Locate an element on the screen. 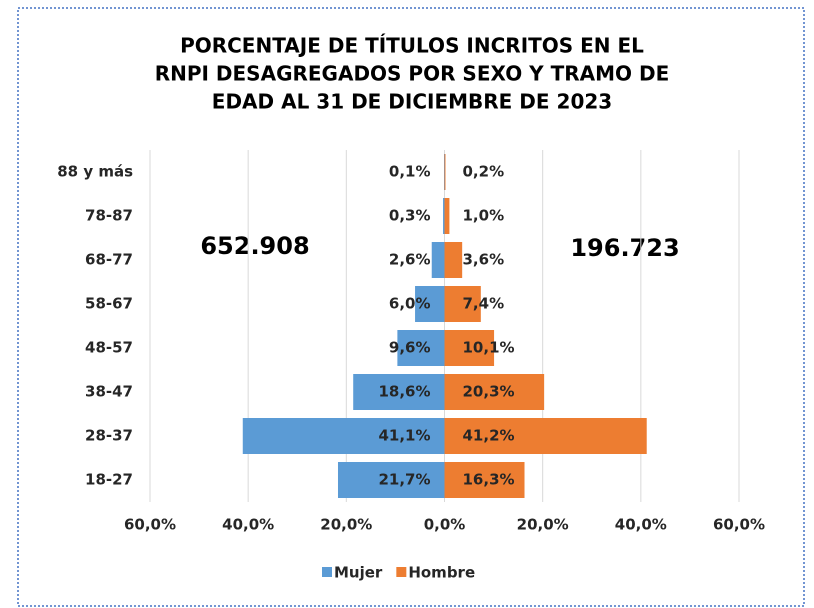  data-label: 21,7% is located at coordinates (404, 480).